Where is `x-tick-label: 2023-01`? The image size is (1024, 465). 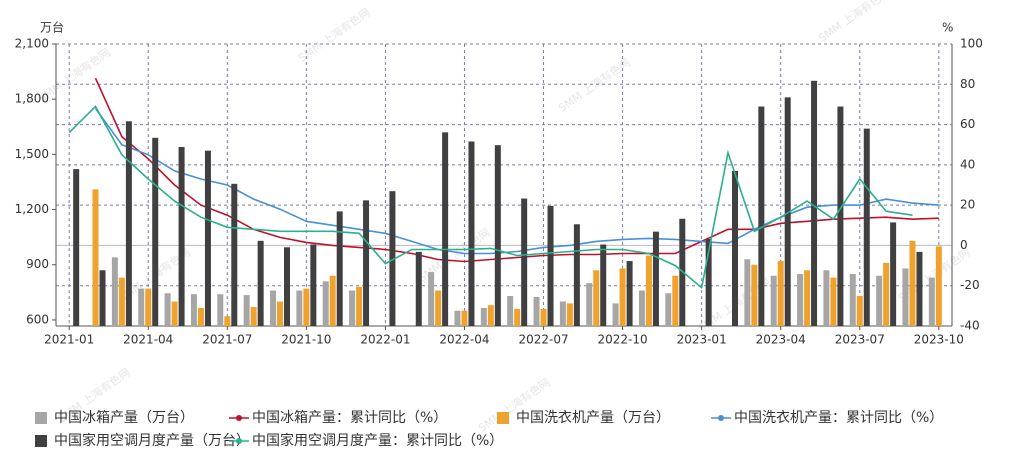 x-tick-label: 2023-01 is located at coordinates (702, 340).